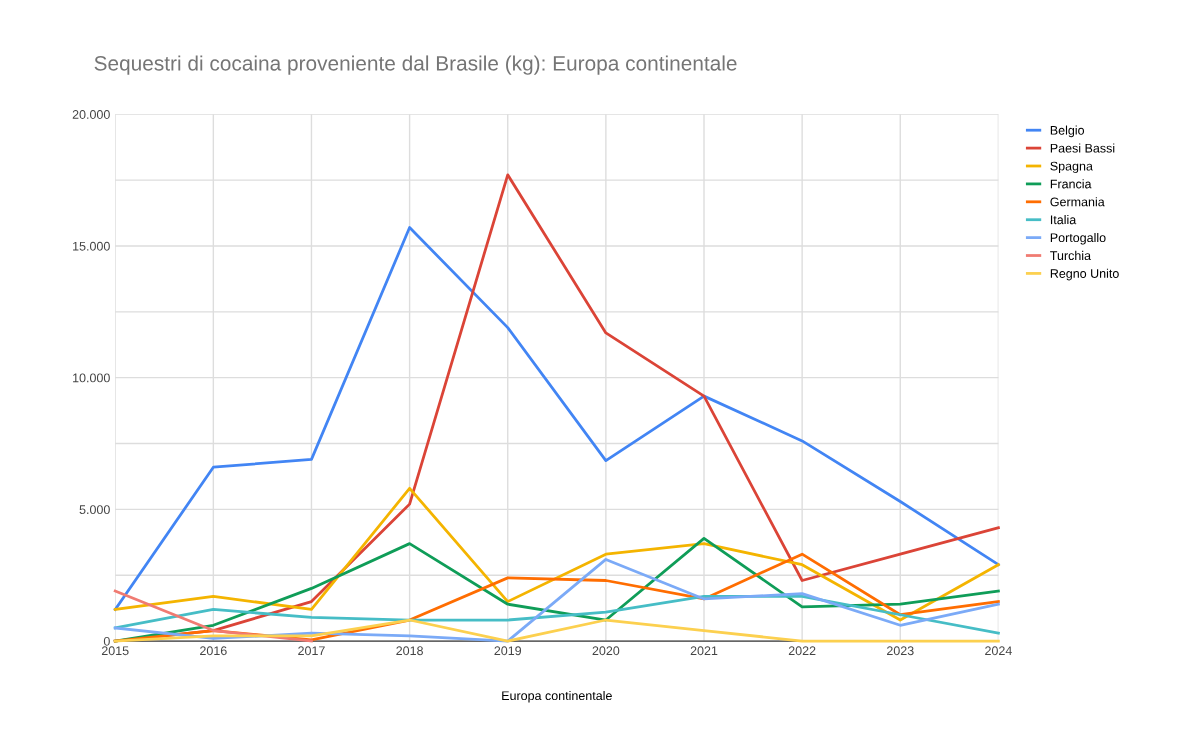 The image size is (1200, 742). What do you see at coordinates (115, 651) in the screenshot?
I see `x-tick-label: 2015` at bounding box center [115, 651].